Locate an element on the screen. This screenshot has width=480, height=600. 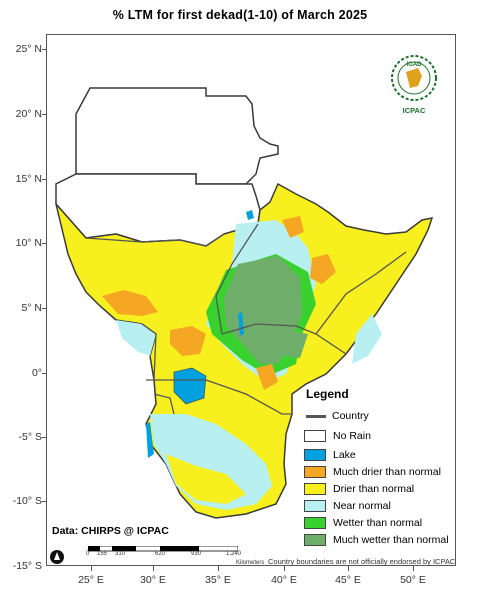
scale-tick-label: 1,240 is located at coordinates (234, 554).